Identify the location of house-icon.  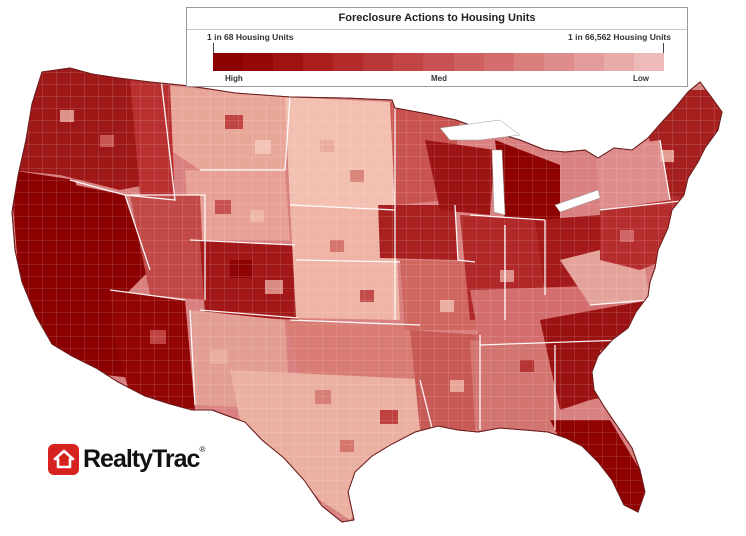
(63, 459).